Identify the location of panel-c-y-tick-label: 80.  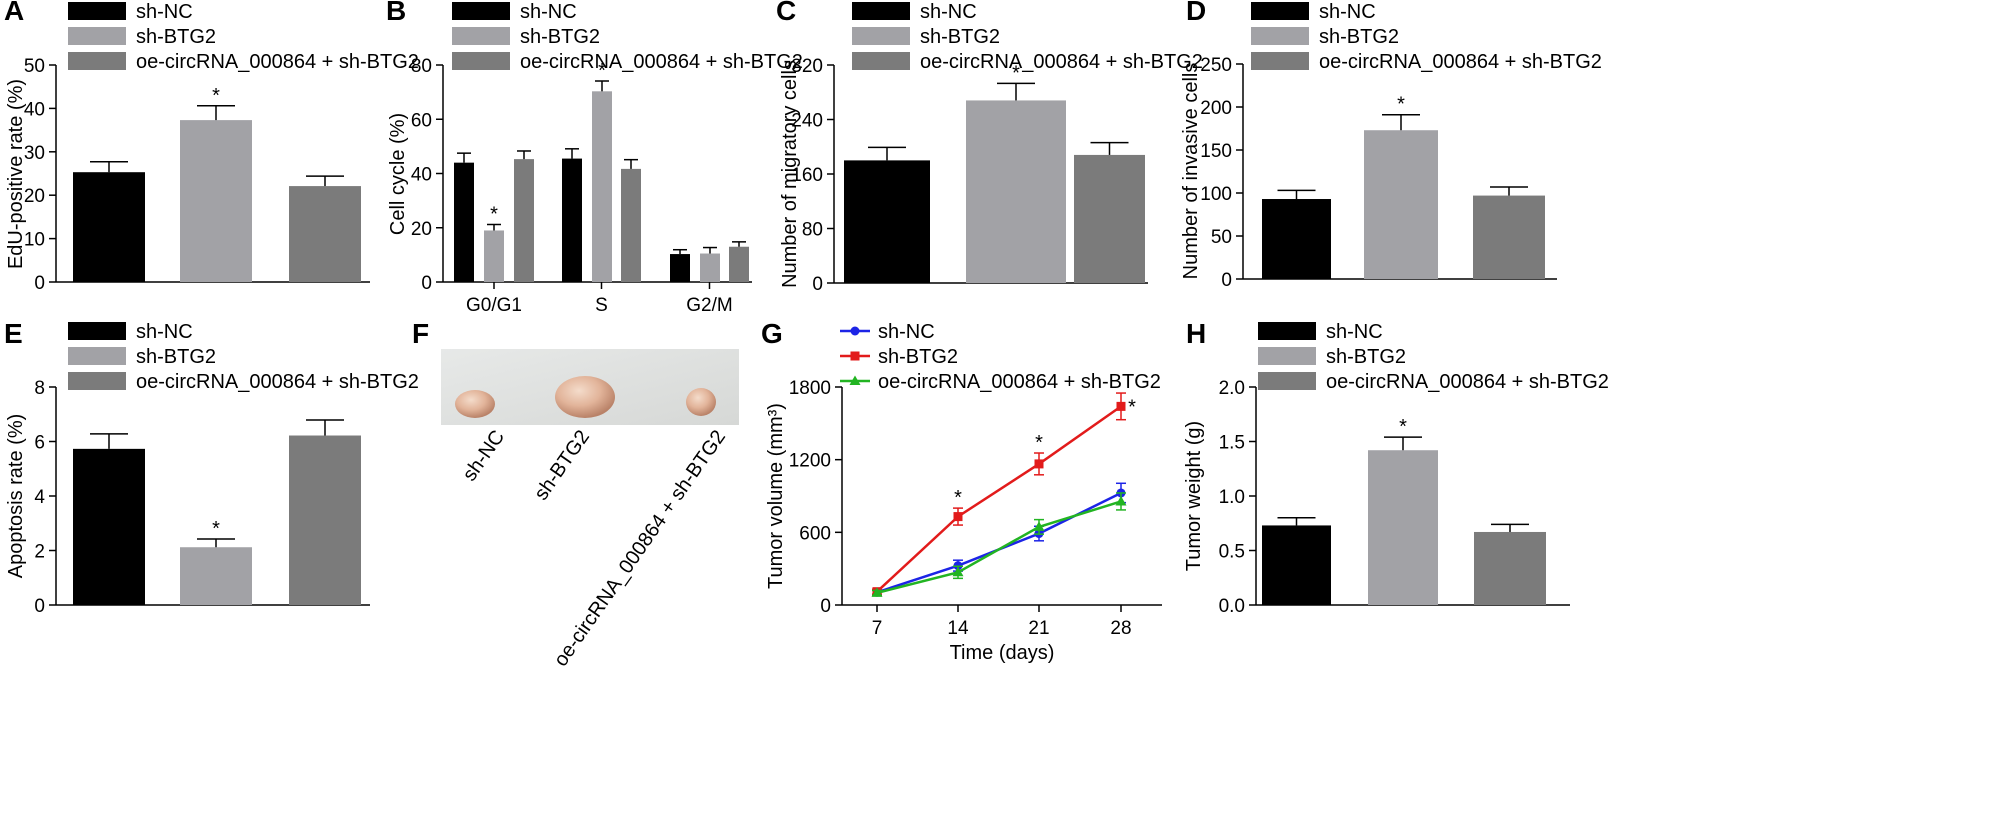
(812, 230).